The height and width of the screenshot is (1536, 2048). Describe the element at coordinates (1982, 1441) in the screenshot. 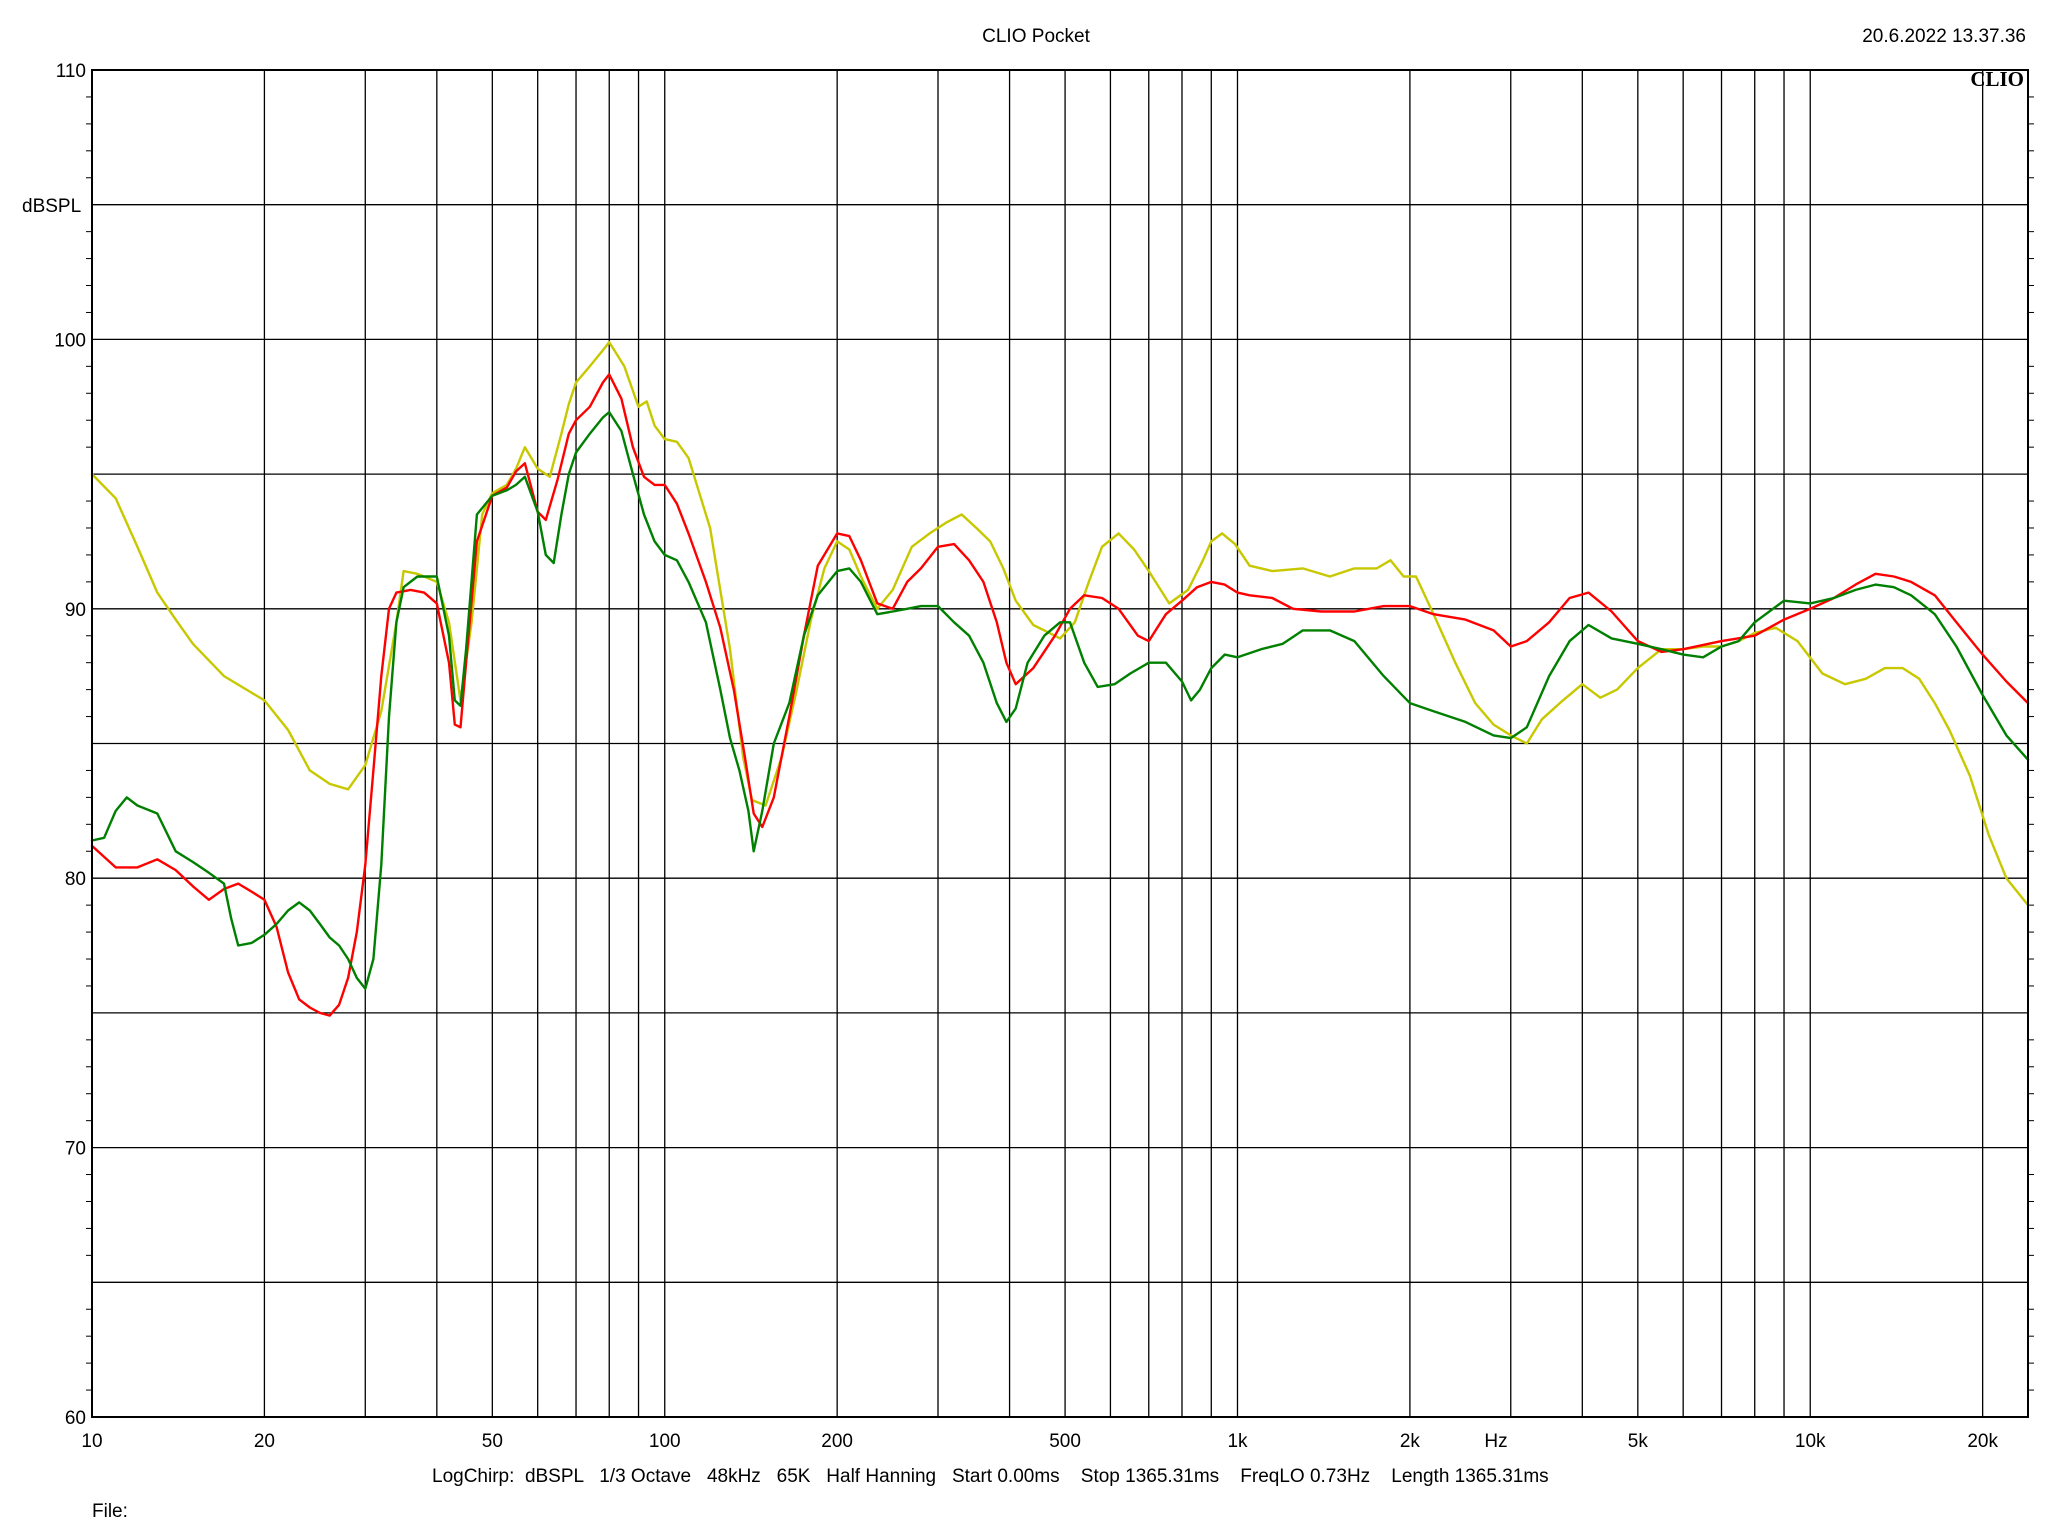

I see `x-tick-label: 20k` at that location.